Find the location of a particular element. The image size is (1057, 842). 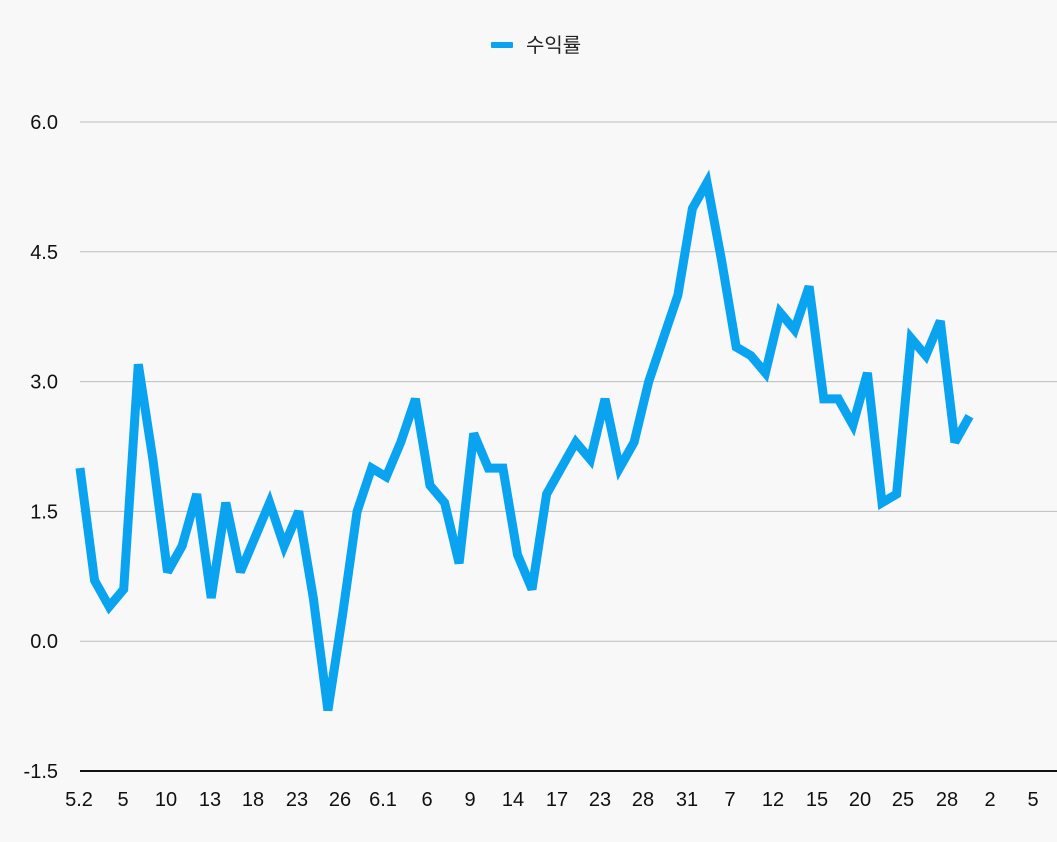

y-tick-label: 1.5 is located at coordinates (44, 512).